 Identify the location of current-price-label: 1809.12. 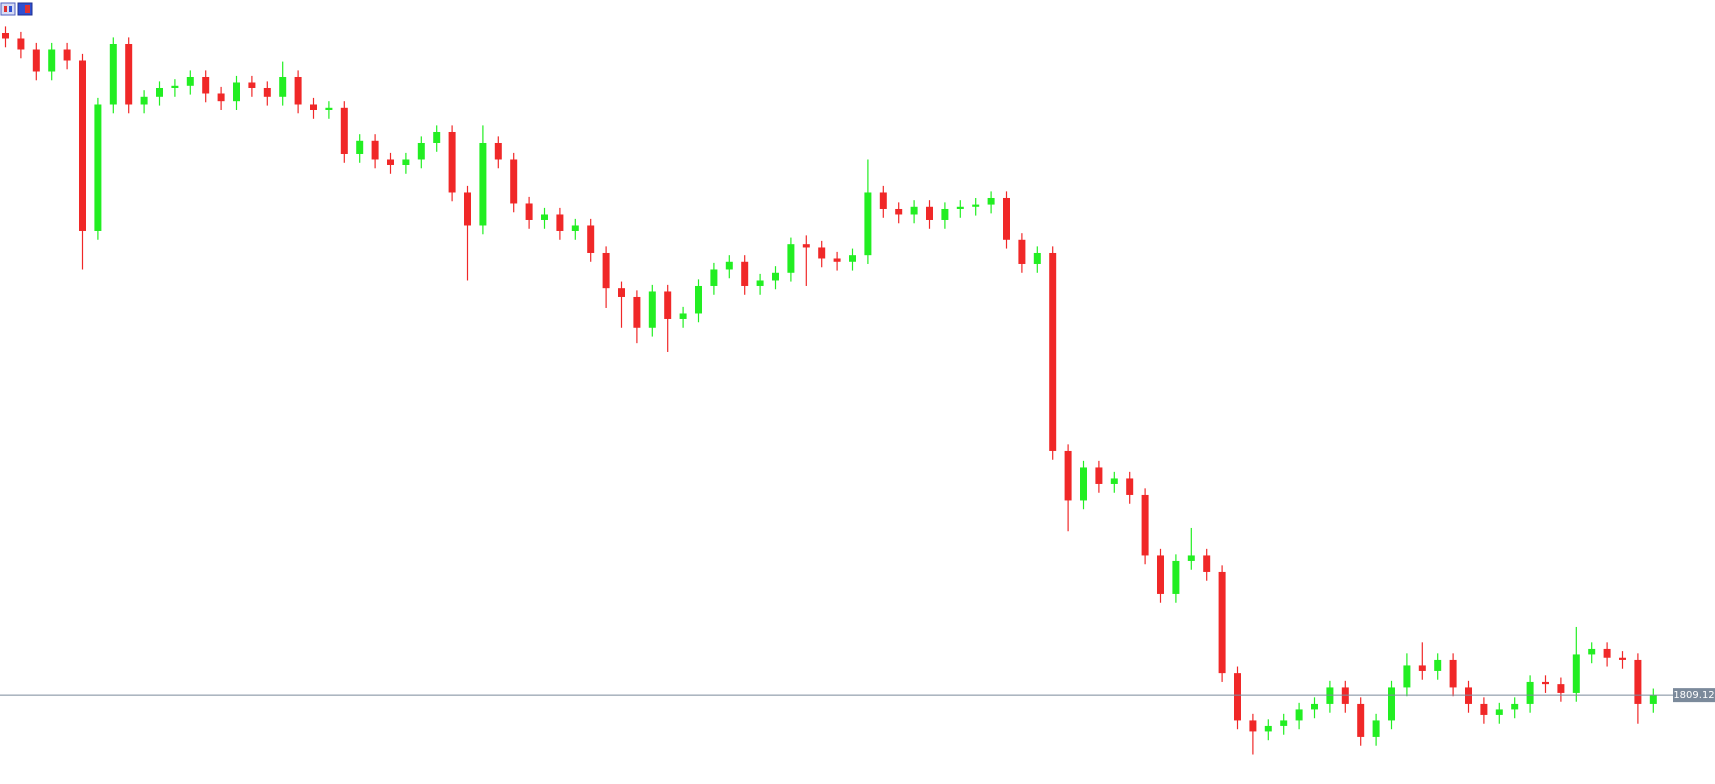
(1693, 695).